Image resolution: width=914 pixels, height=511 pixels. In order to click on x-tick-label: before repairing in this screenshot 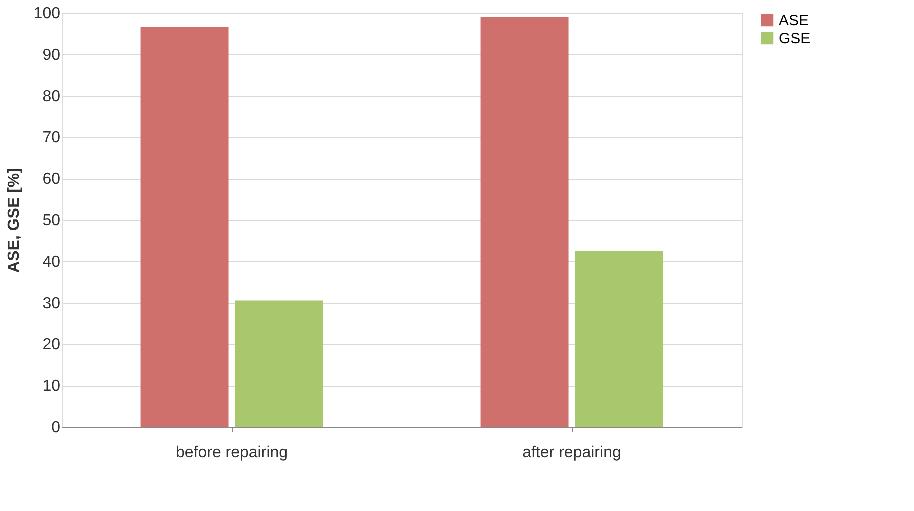, I will do `click(232, 453)`.